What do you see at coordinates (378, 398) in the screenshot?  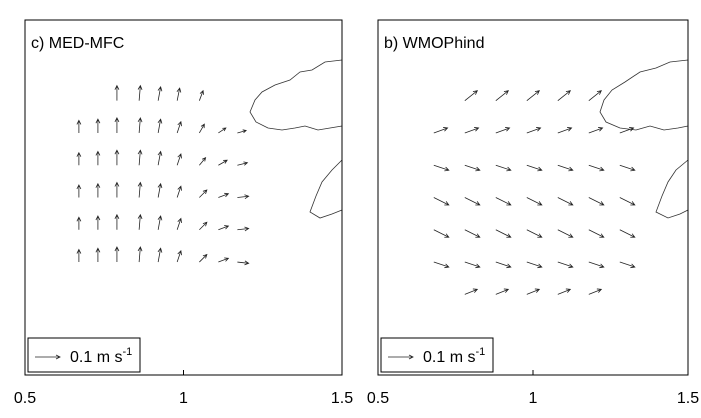 I see `x-tick-label: 0.5` at bounding box center [378, 398].